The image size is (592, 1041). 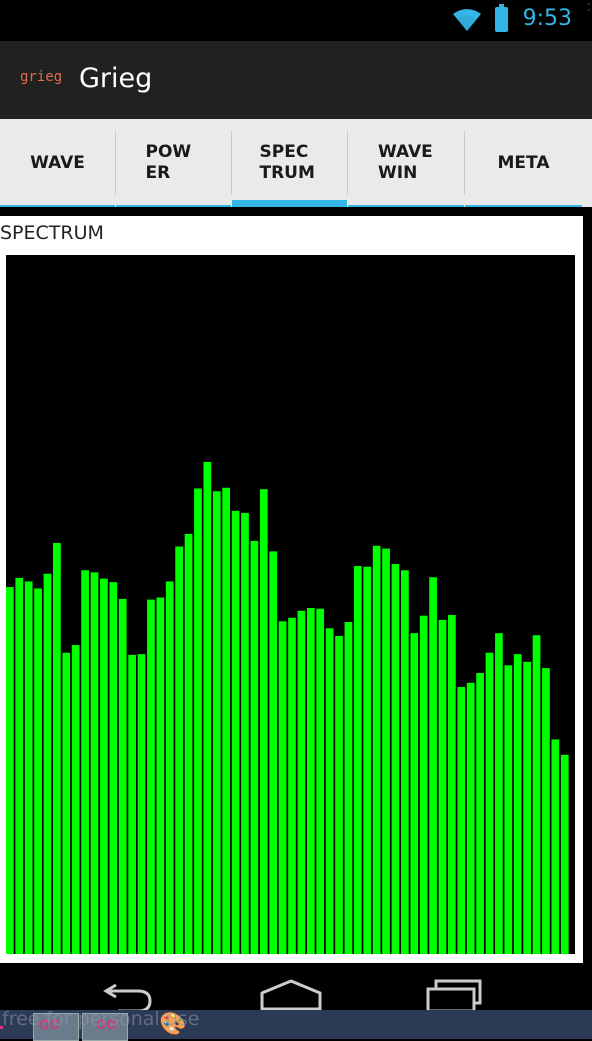 I want to click on app-title: Grieg, so click(x=116, y=78).